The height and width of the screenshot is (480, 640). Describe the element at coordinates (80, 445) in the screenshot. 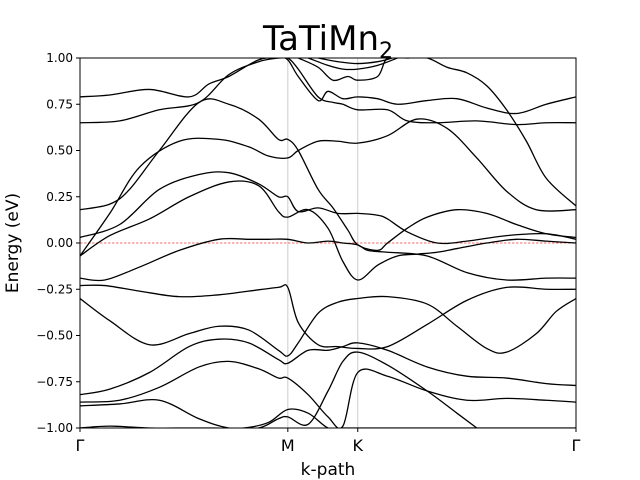

I see `kpoint-label-0: Γ` at that location.